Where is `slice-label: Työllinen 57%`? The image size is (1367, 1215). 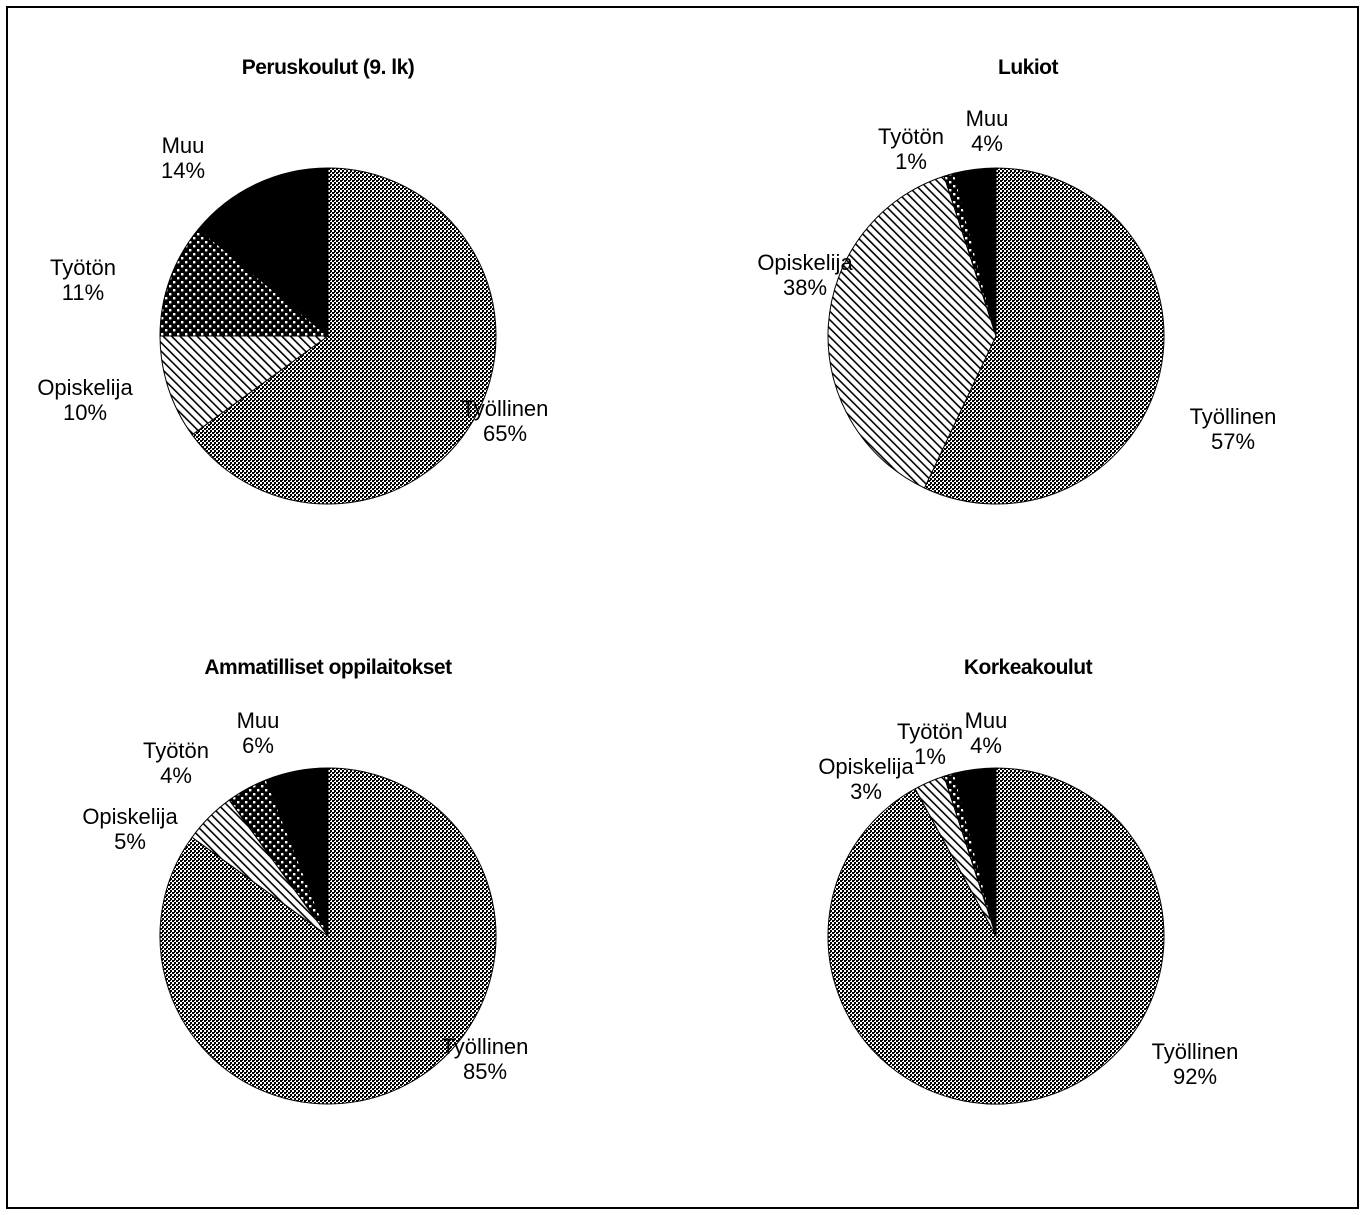 slice-label: Työllinen 57% is located at coordinates (1233, 429).